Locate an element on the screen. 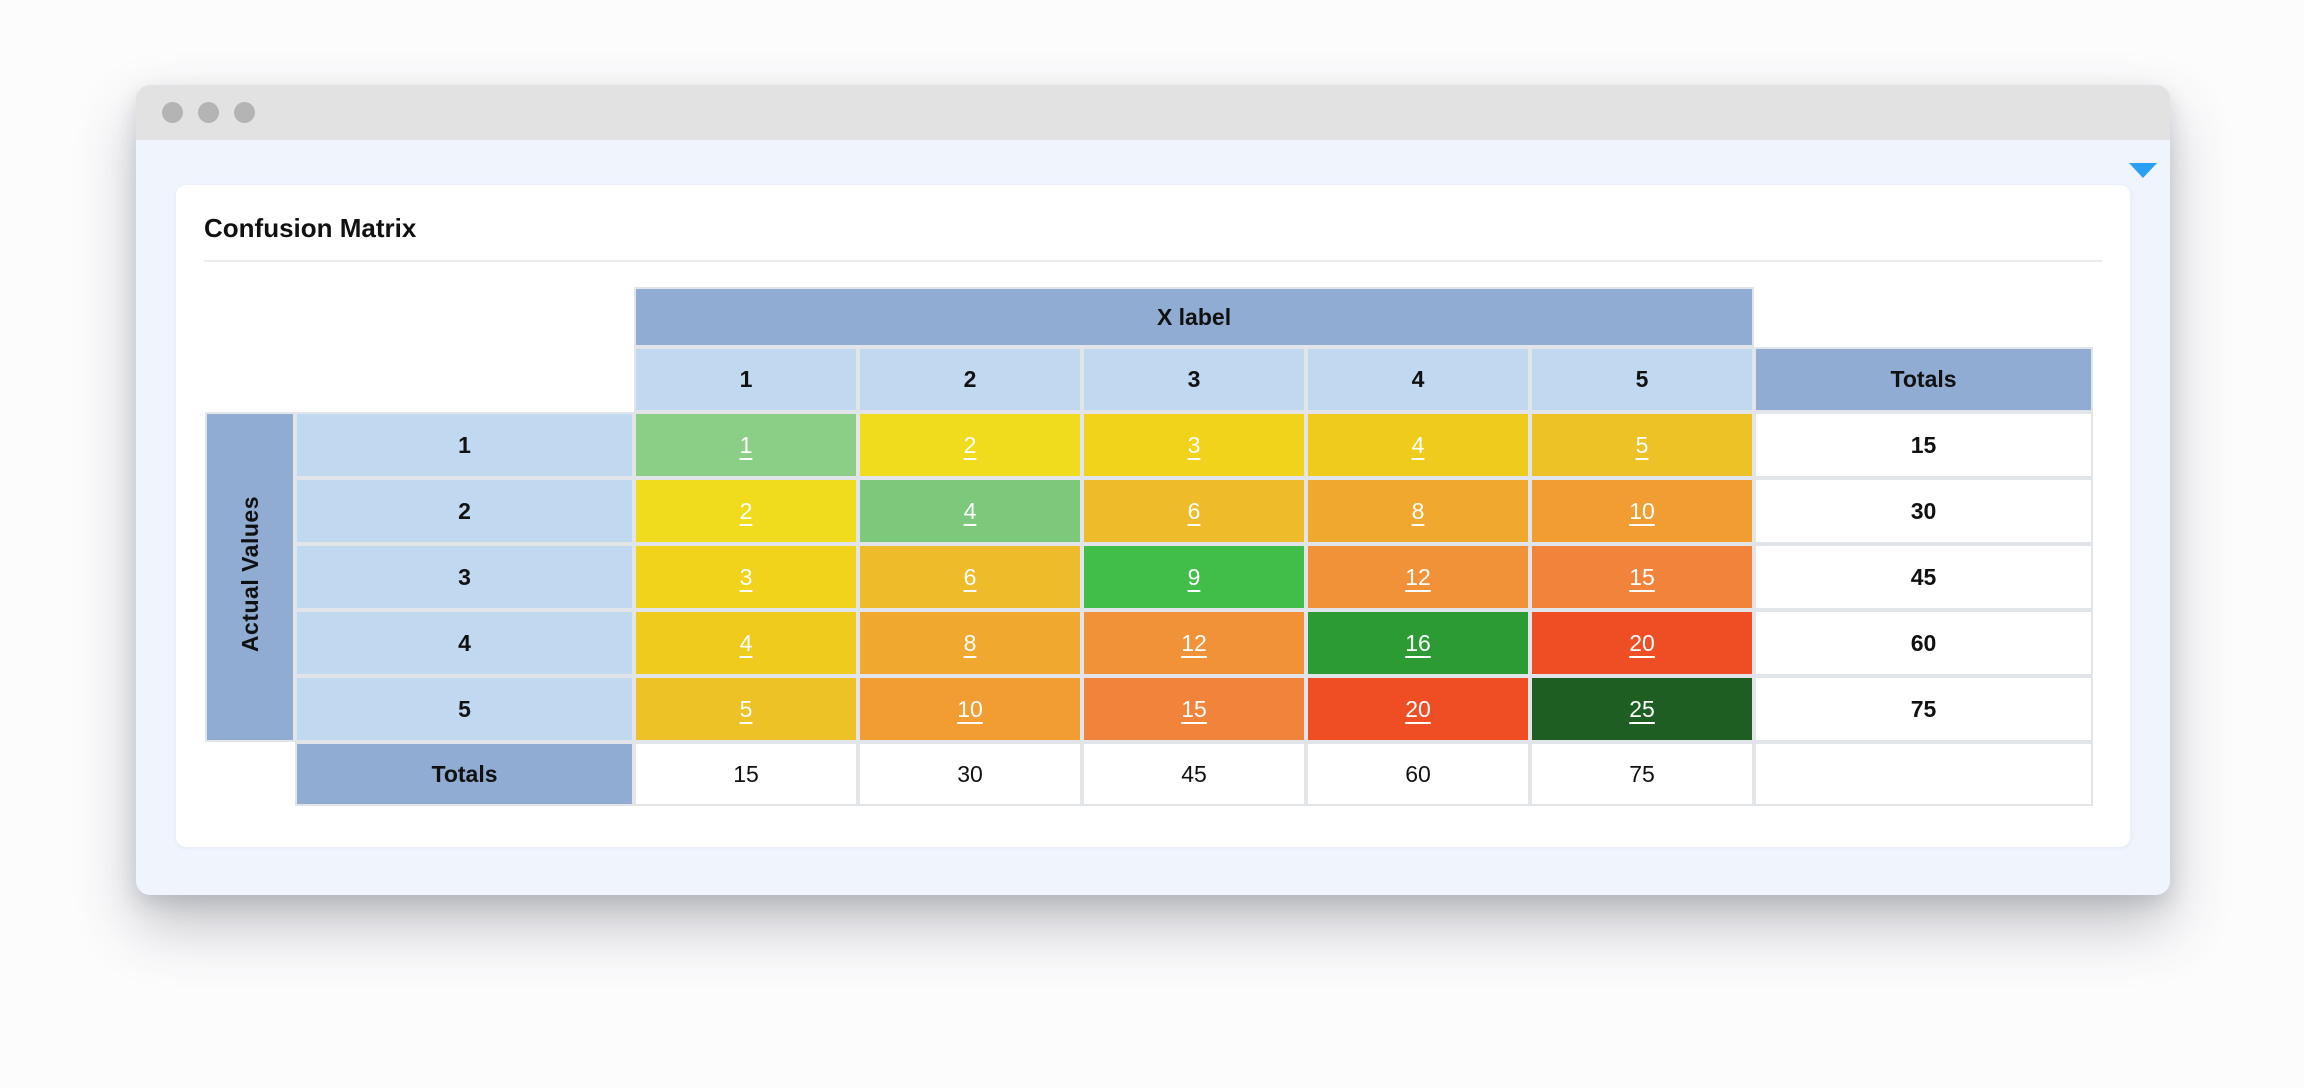  matrix-cell-link: 25 is located at coordinates (1642, 708).